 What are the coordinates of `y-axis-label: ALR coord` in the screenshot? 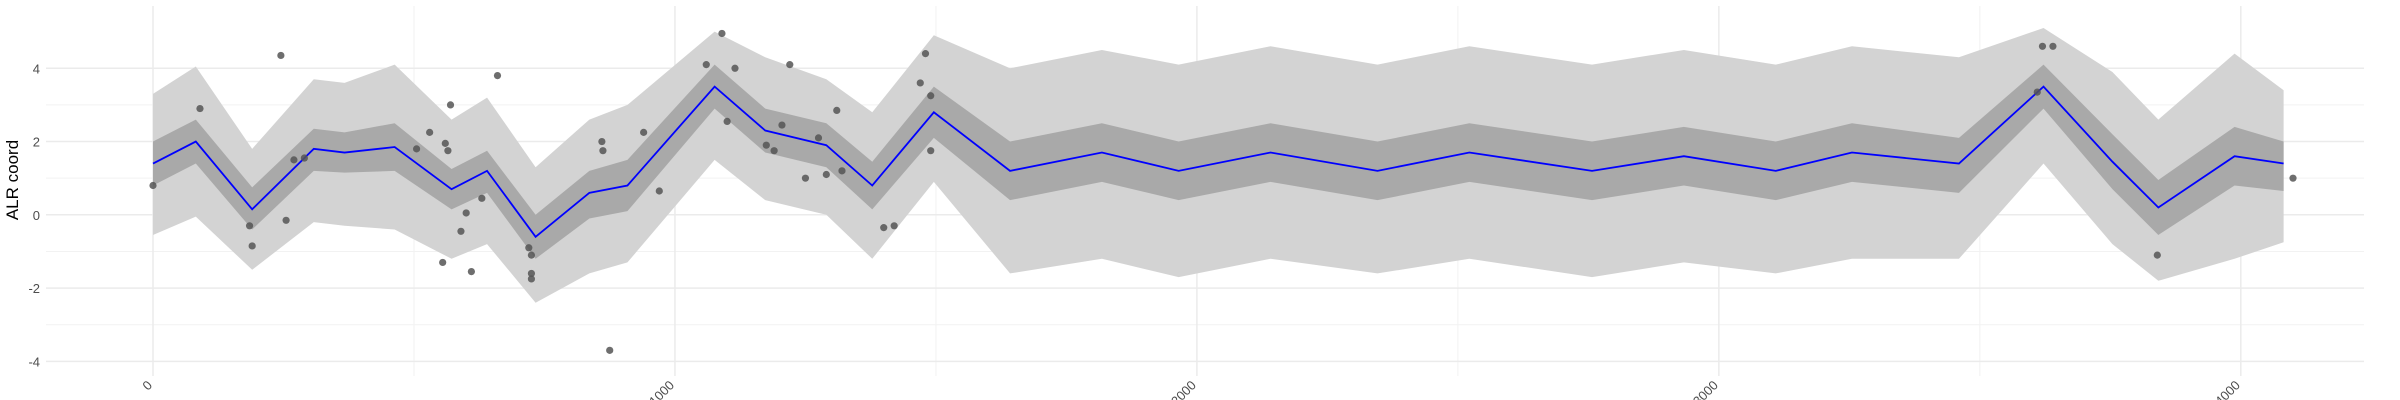 It's located at (12, 180).